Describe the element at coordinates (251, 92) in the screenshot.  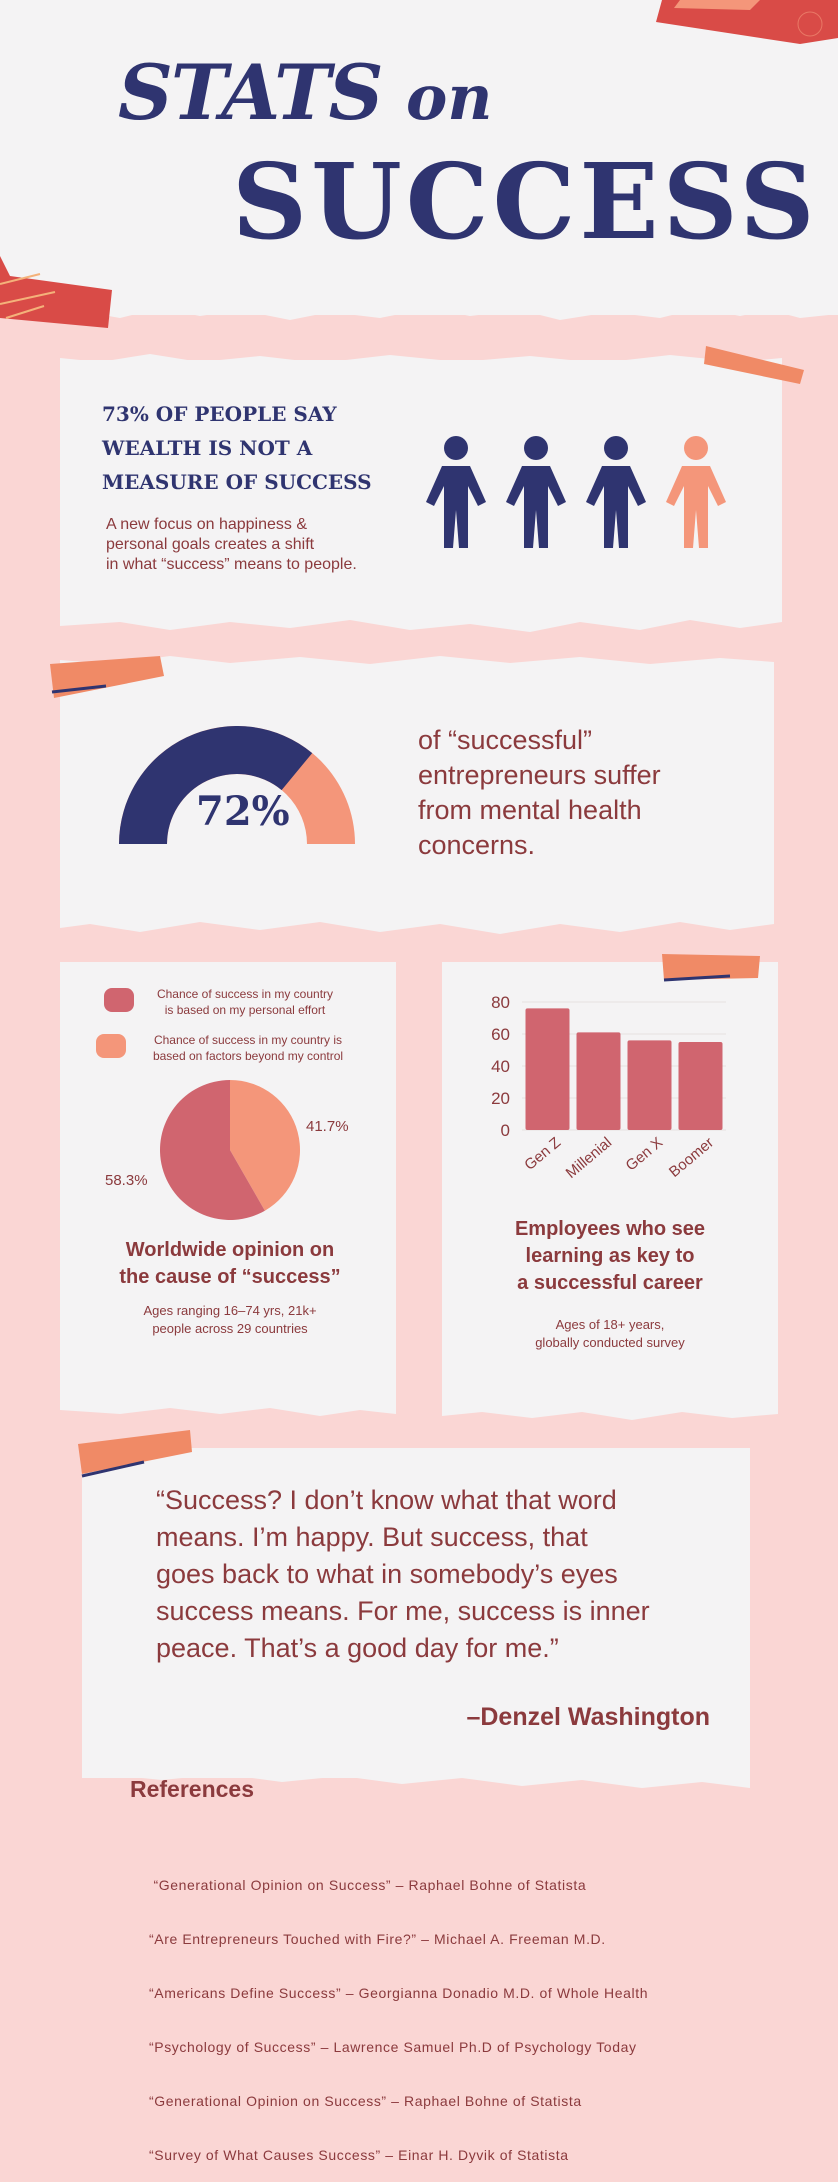
I see `title-stats: STATS` at that location.